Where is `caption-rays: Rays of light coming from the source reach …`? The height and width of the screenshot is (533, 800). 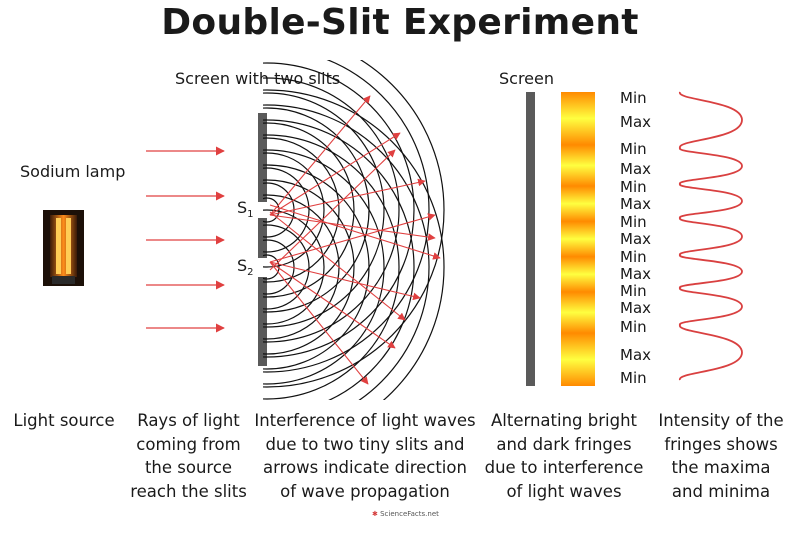
caption-rays: Rays of light coming from the source reach … is located at coordinates (188, 456).